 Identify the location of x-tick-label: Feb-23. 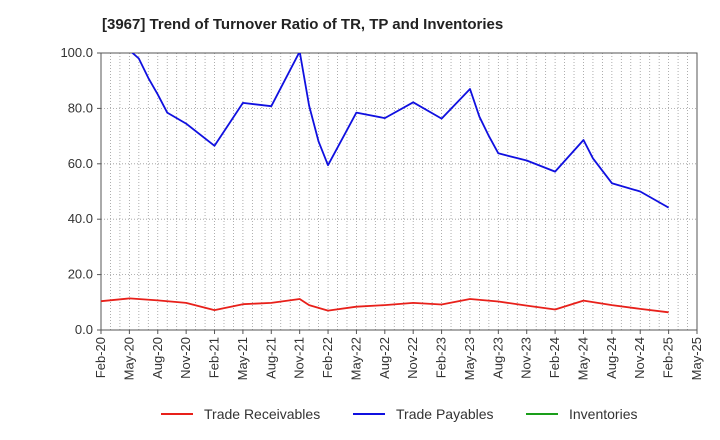
(441, 357).